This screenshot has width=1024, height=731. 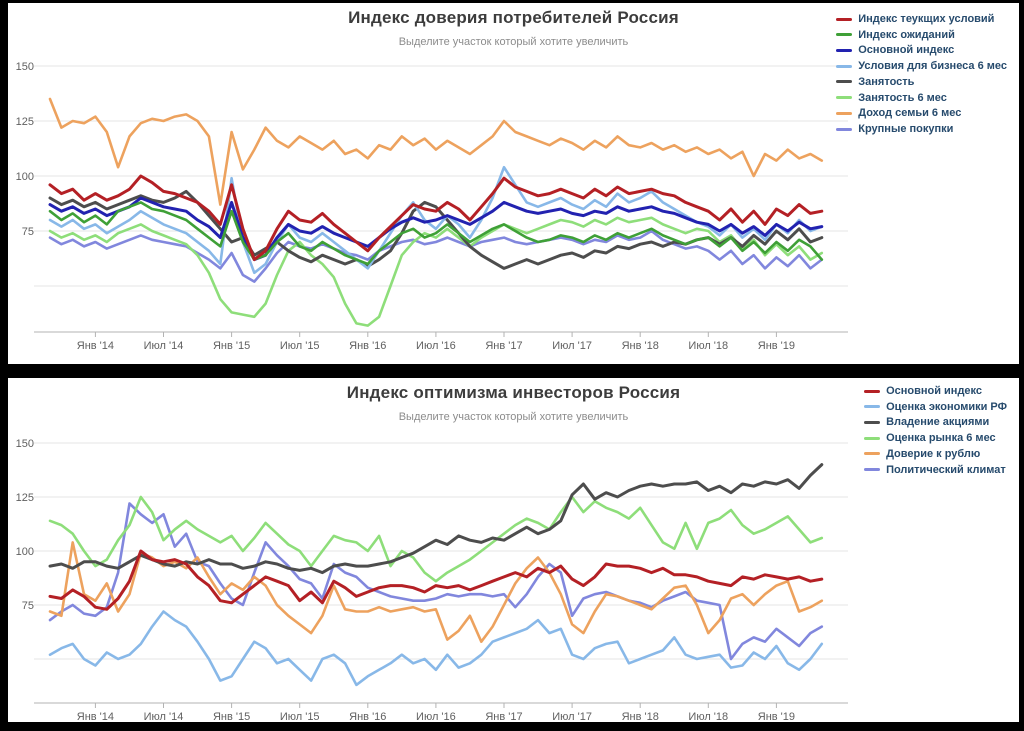 I want to click on legend-item: Индекс ожиданий, so click(x=921, y=35).